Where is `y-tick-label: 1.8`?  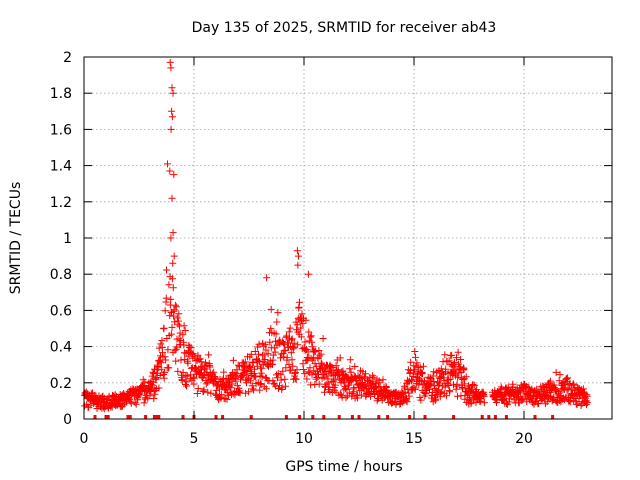
y-tick-label: 1.8 is located at coordinates (61, 94).